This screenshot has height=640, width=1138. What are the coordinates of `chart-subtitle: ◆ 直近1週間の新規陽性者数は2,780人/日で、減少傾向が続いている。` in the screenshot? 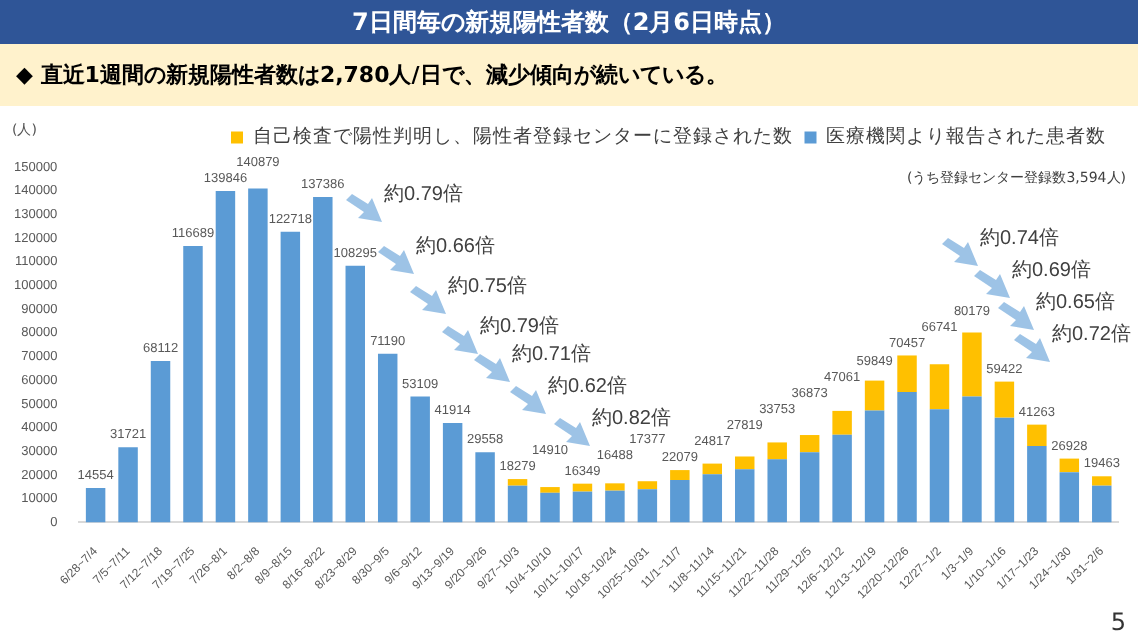 It's located at (569, 75).